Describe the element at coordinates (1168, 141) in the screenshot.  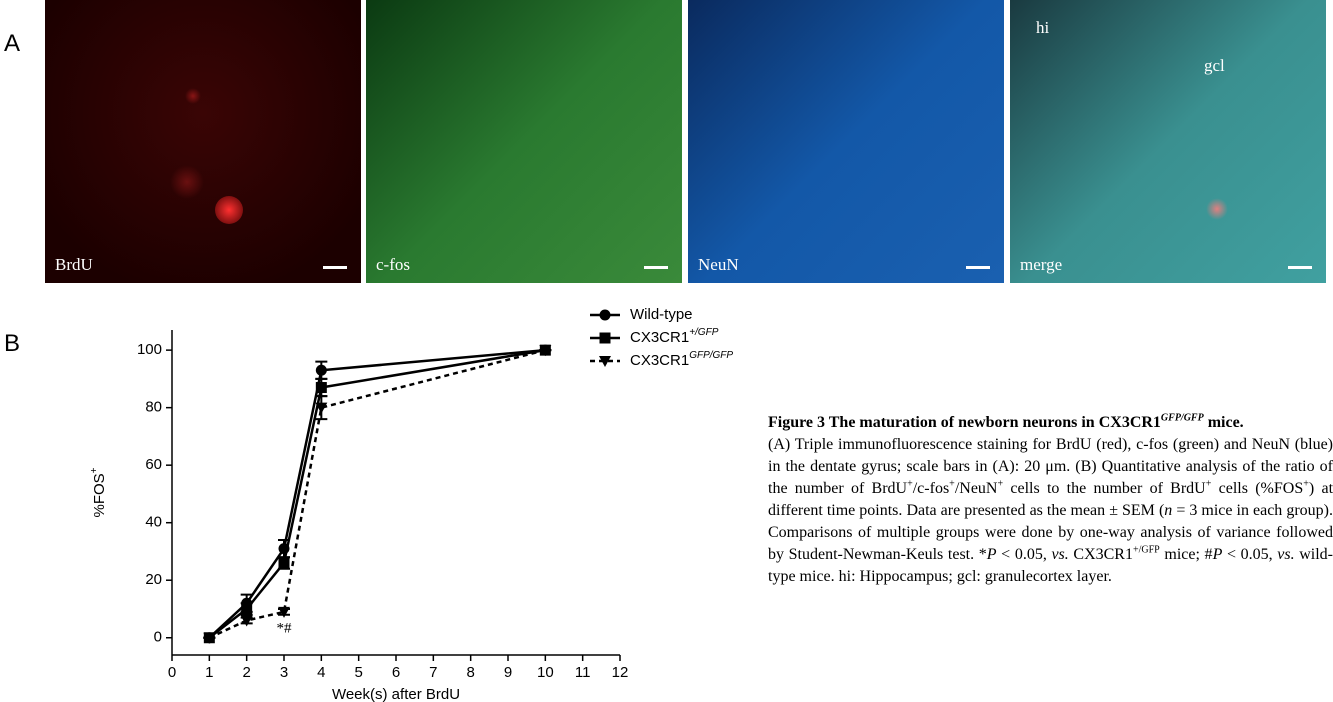
I see `micrograph: hi gcl merge` at that location.